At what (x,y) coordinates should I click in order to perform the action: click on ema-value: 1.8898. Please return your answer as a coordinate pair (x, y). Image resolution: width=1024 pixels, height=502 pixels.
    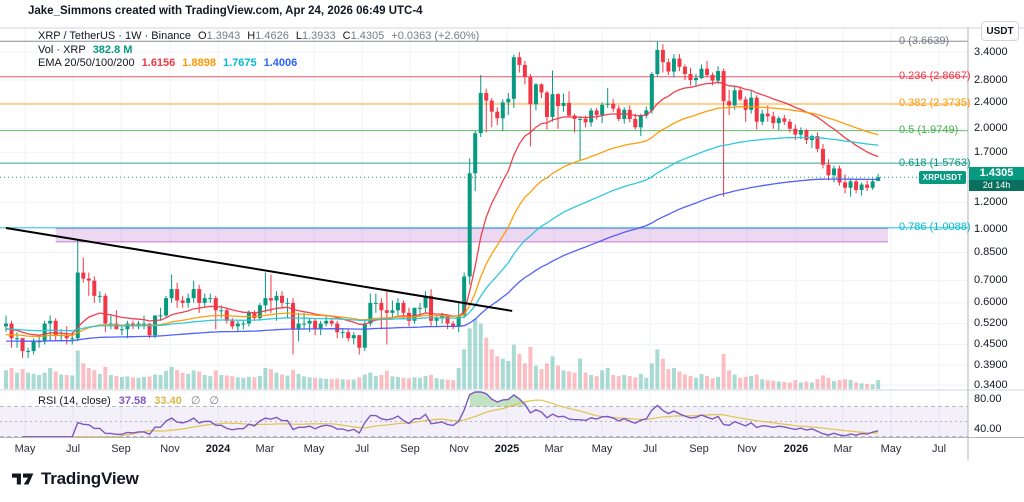
    Looking at the image, I should click on (199, 62).